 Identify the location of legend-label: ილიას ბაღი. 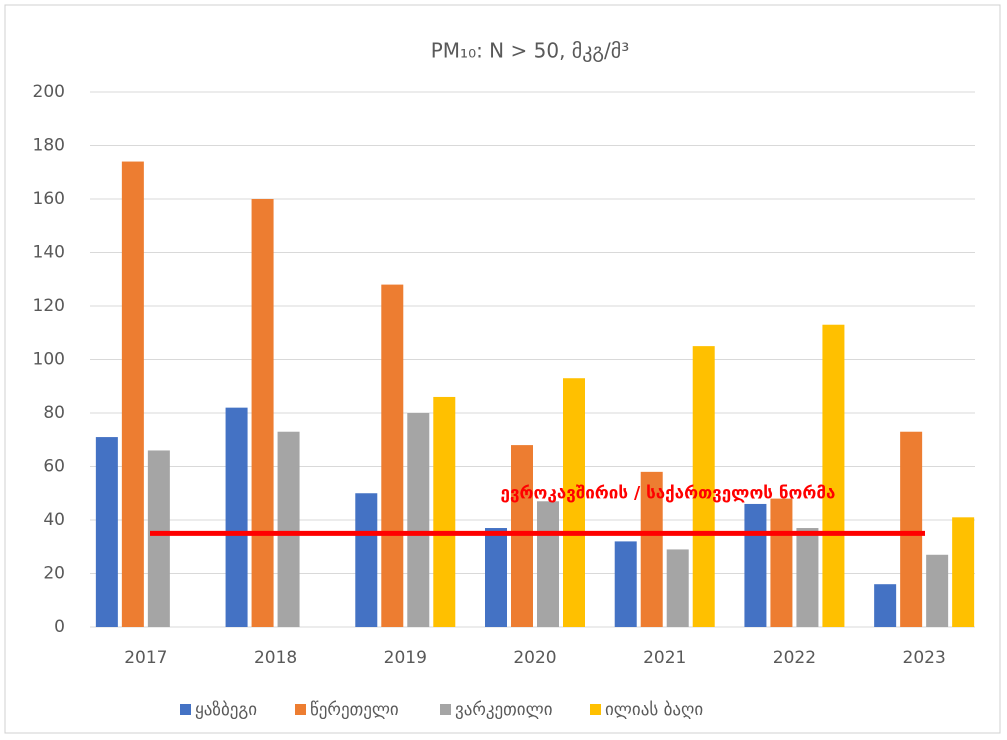
(654, 710).